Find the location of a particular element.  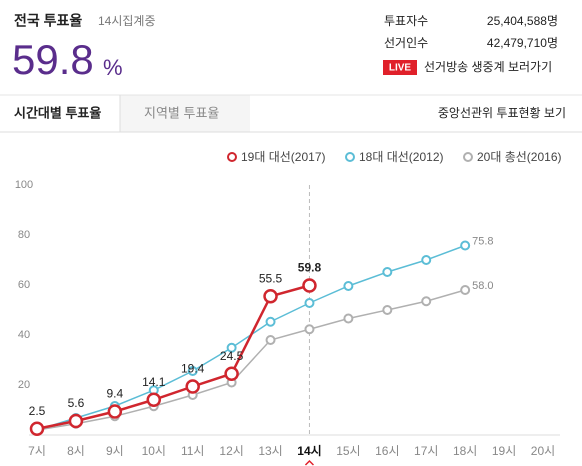

tab: 지역별 투표율 is located at coordinates (181, 112).